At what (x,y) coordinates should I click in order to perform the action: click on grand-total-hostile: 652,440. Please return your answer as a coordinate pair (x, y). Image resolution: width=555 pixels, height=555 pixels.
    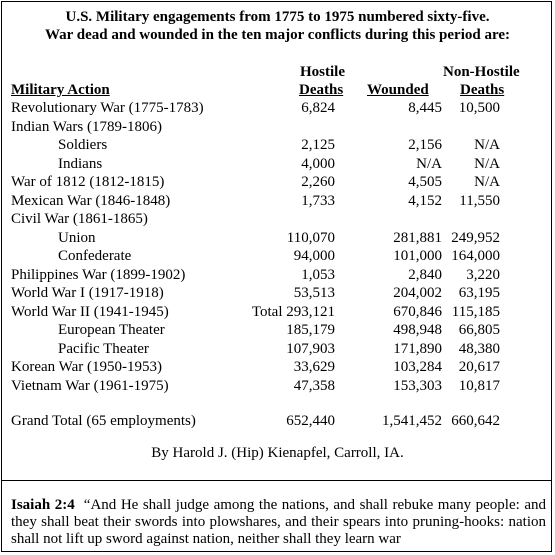
    Looking at the image, I should click on (310, 421).